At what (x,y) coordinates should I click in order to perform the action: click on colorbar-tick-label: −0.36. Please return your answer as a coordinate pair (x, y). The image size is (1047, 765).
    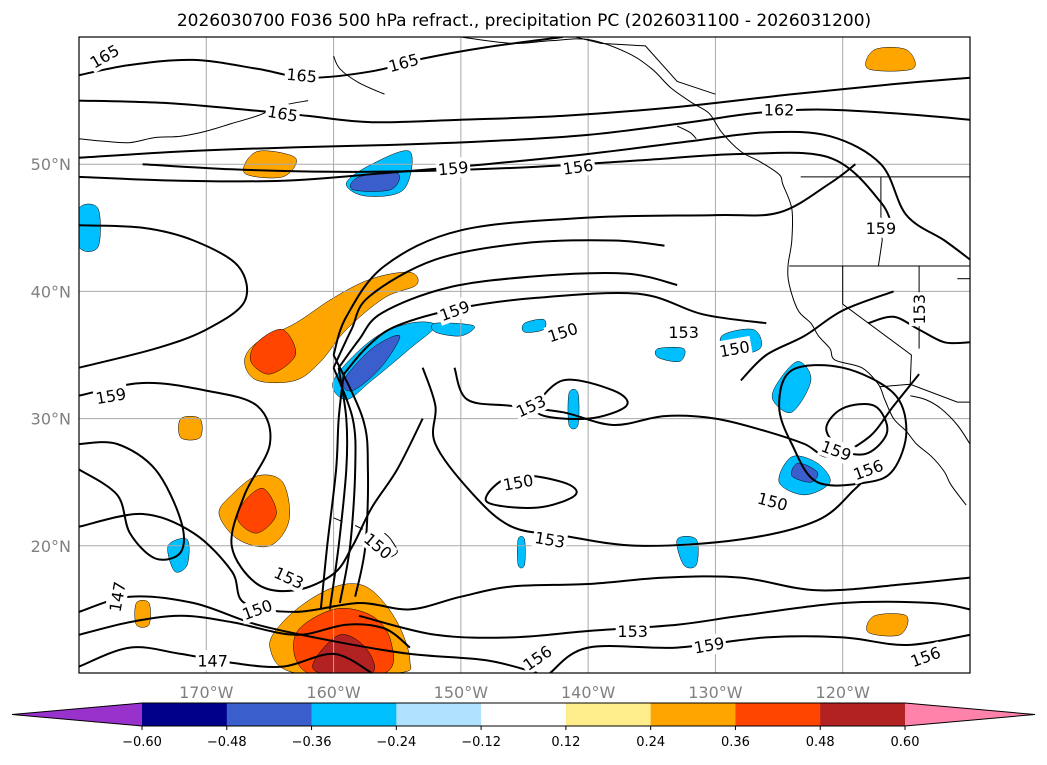
    Looking at the image, I should click on (312, 742).